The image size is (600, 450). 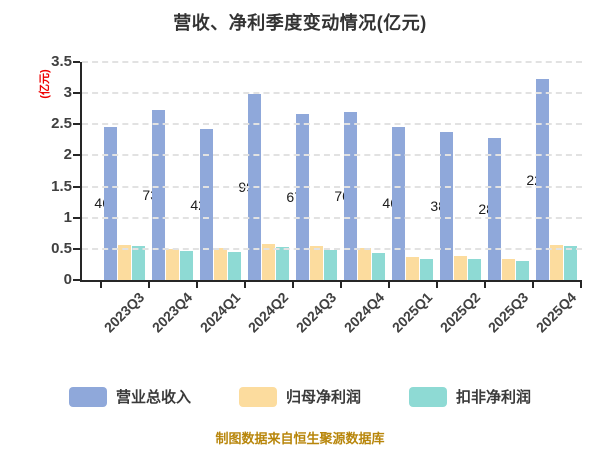 I want to click on y-tick-label: 0.5, so click(x=61, y=248).